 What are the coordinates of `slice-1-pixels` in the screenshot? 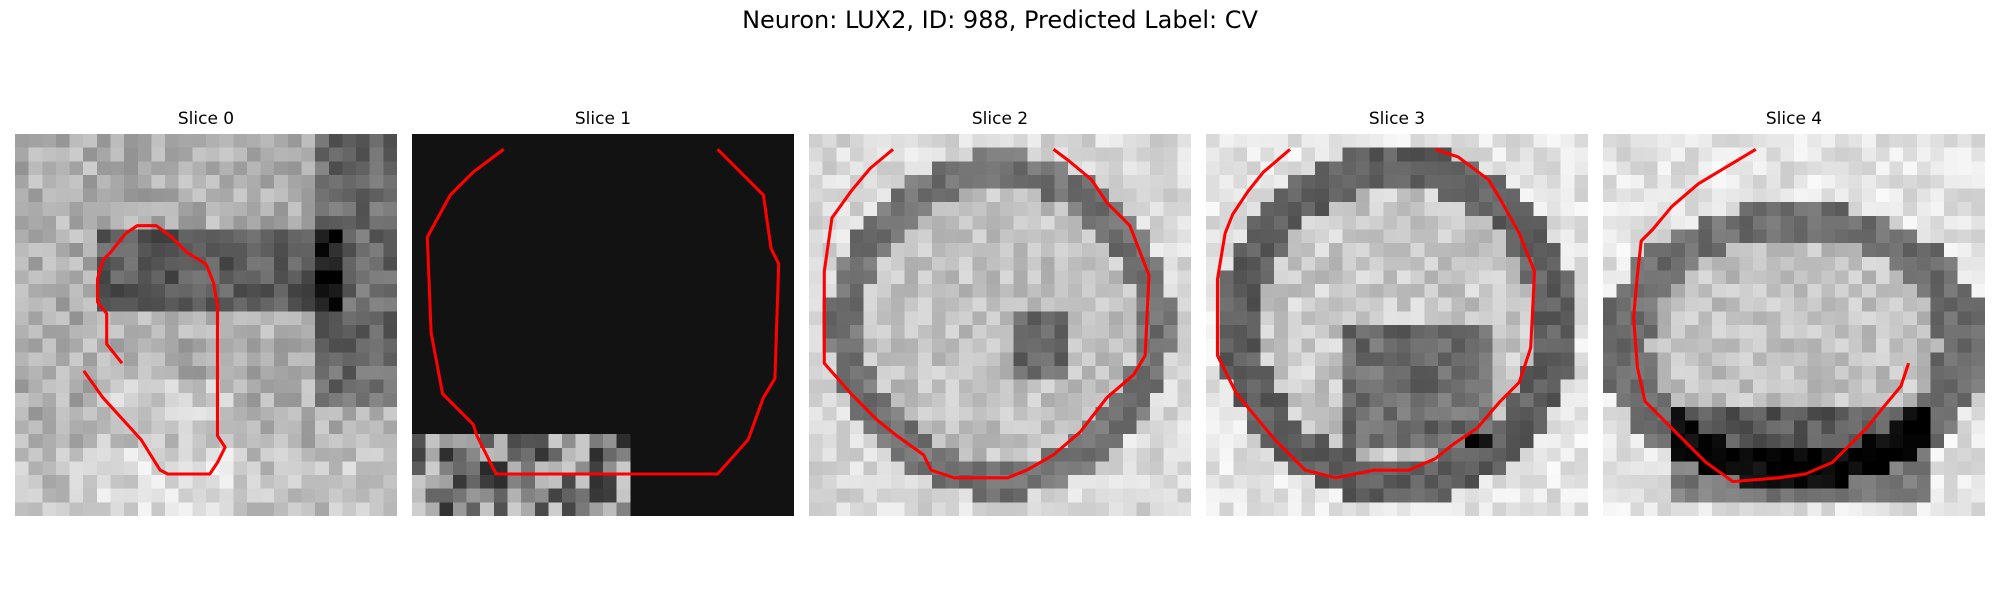 It's located at (603, 325).